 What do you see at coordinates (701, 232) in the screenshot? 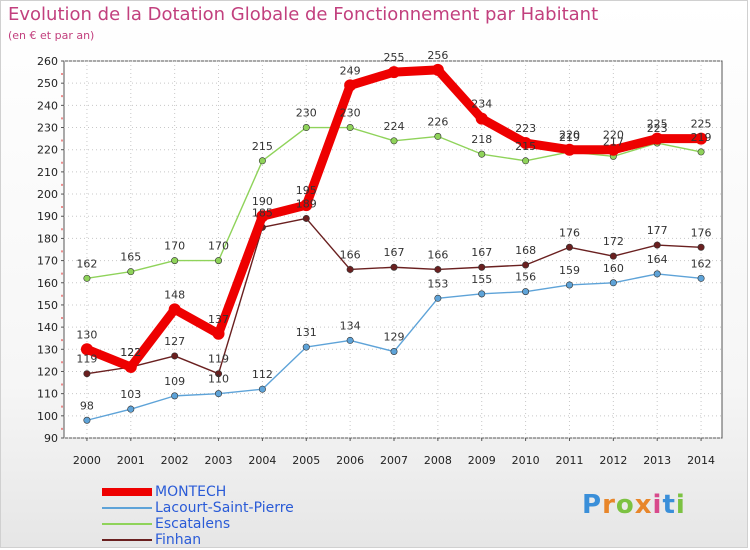
I see `data-label: 176` at bounding box center [701, 232].